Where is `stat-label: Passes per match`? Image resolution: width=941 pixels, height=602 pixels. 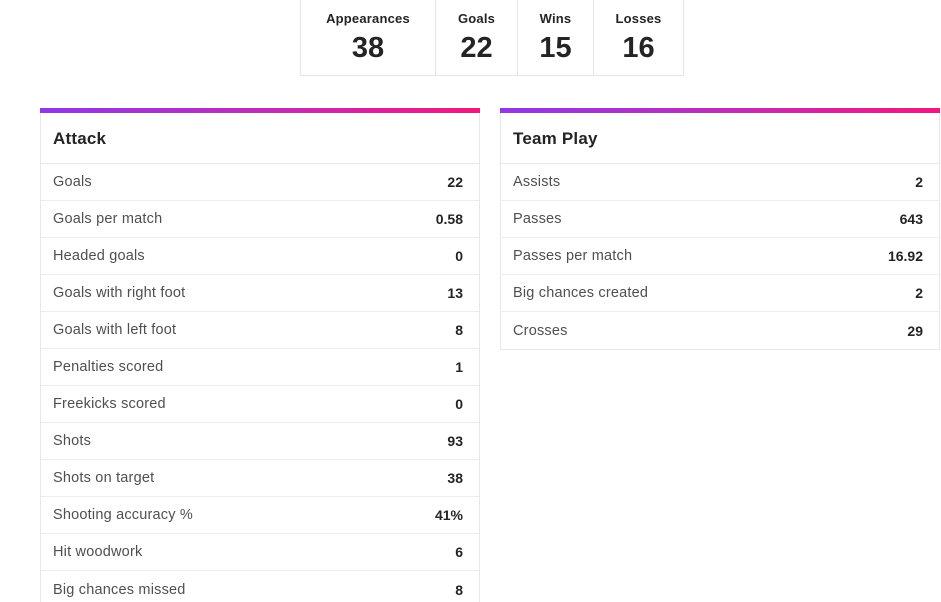 stat-label: Passes per match is located at coordinates (573, 256).